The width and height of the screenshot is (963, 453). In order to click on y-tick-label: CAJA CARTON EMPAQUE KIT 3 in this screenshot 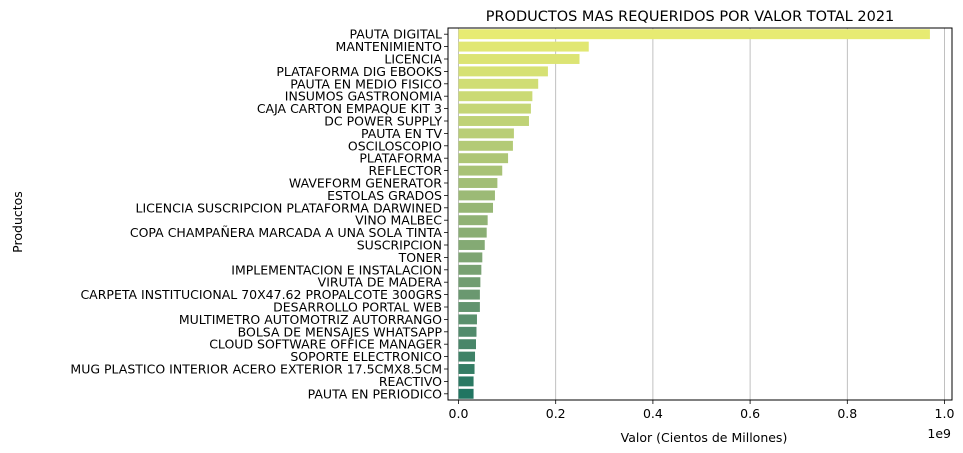, I will do `click(349, 108)`.